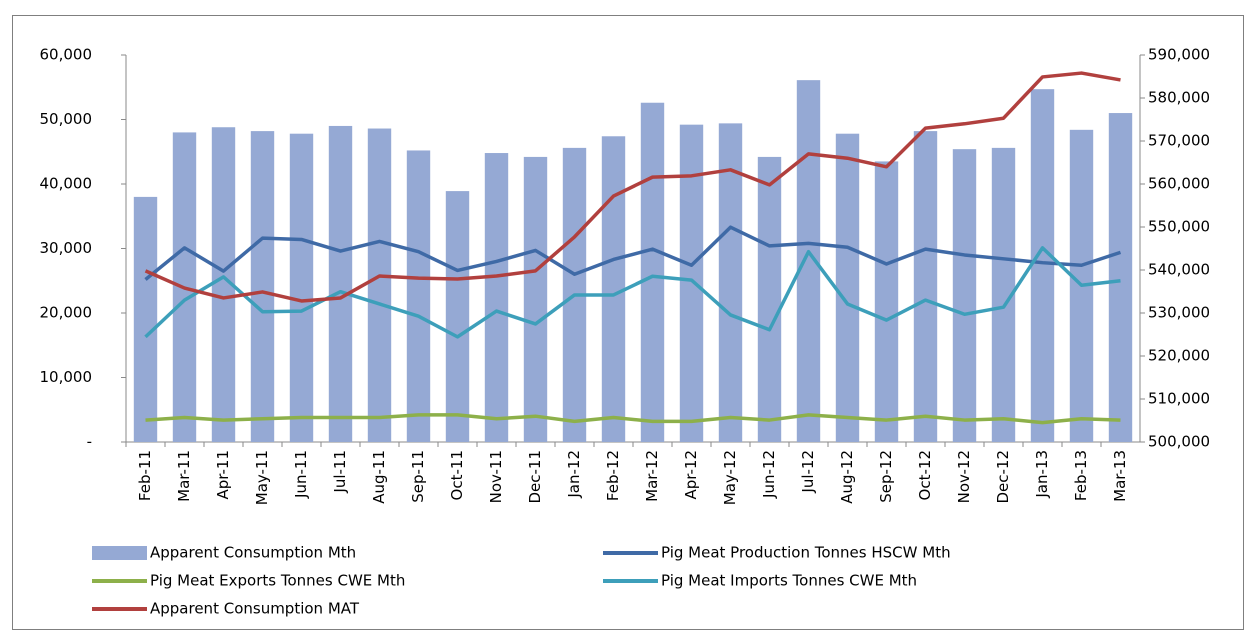  What do you see at coordinates (1179, 270) in the screenshot?
I see `y2-tick-label: 540,000` at bounding box center [1179, 270].